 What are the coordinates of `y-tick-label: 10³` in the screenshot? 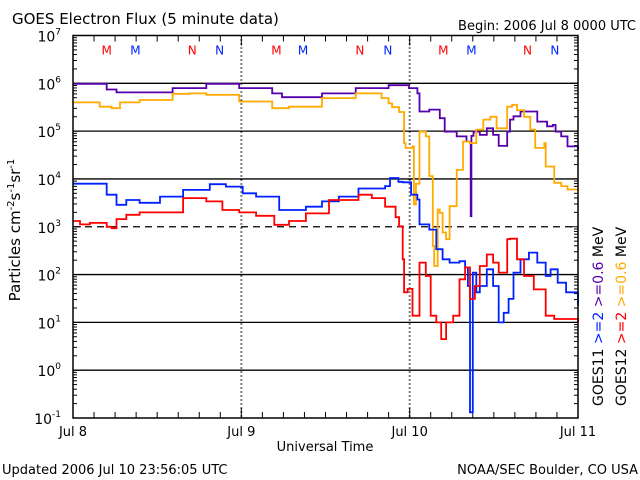 It's located at (49, 228).